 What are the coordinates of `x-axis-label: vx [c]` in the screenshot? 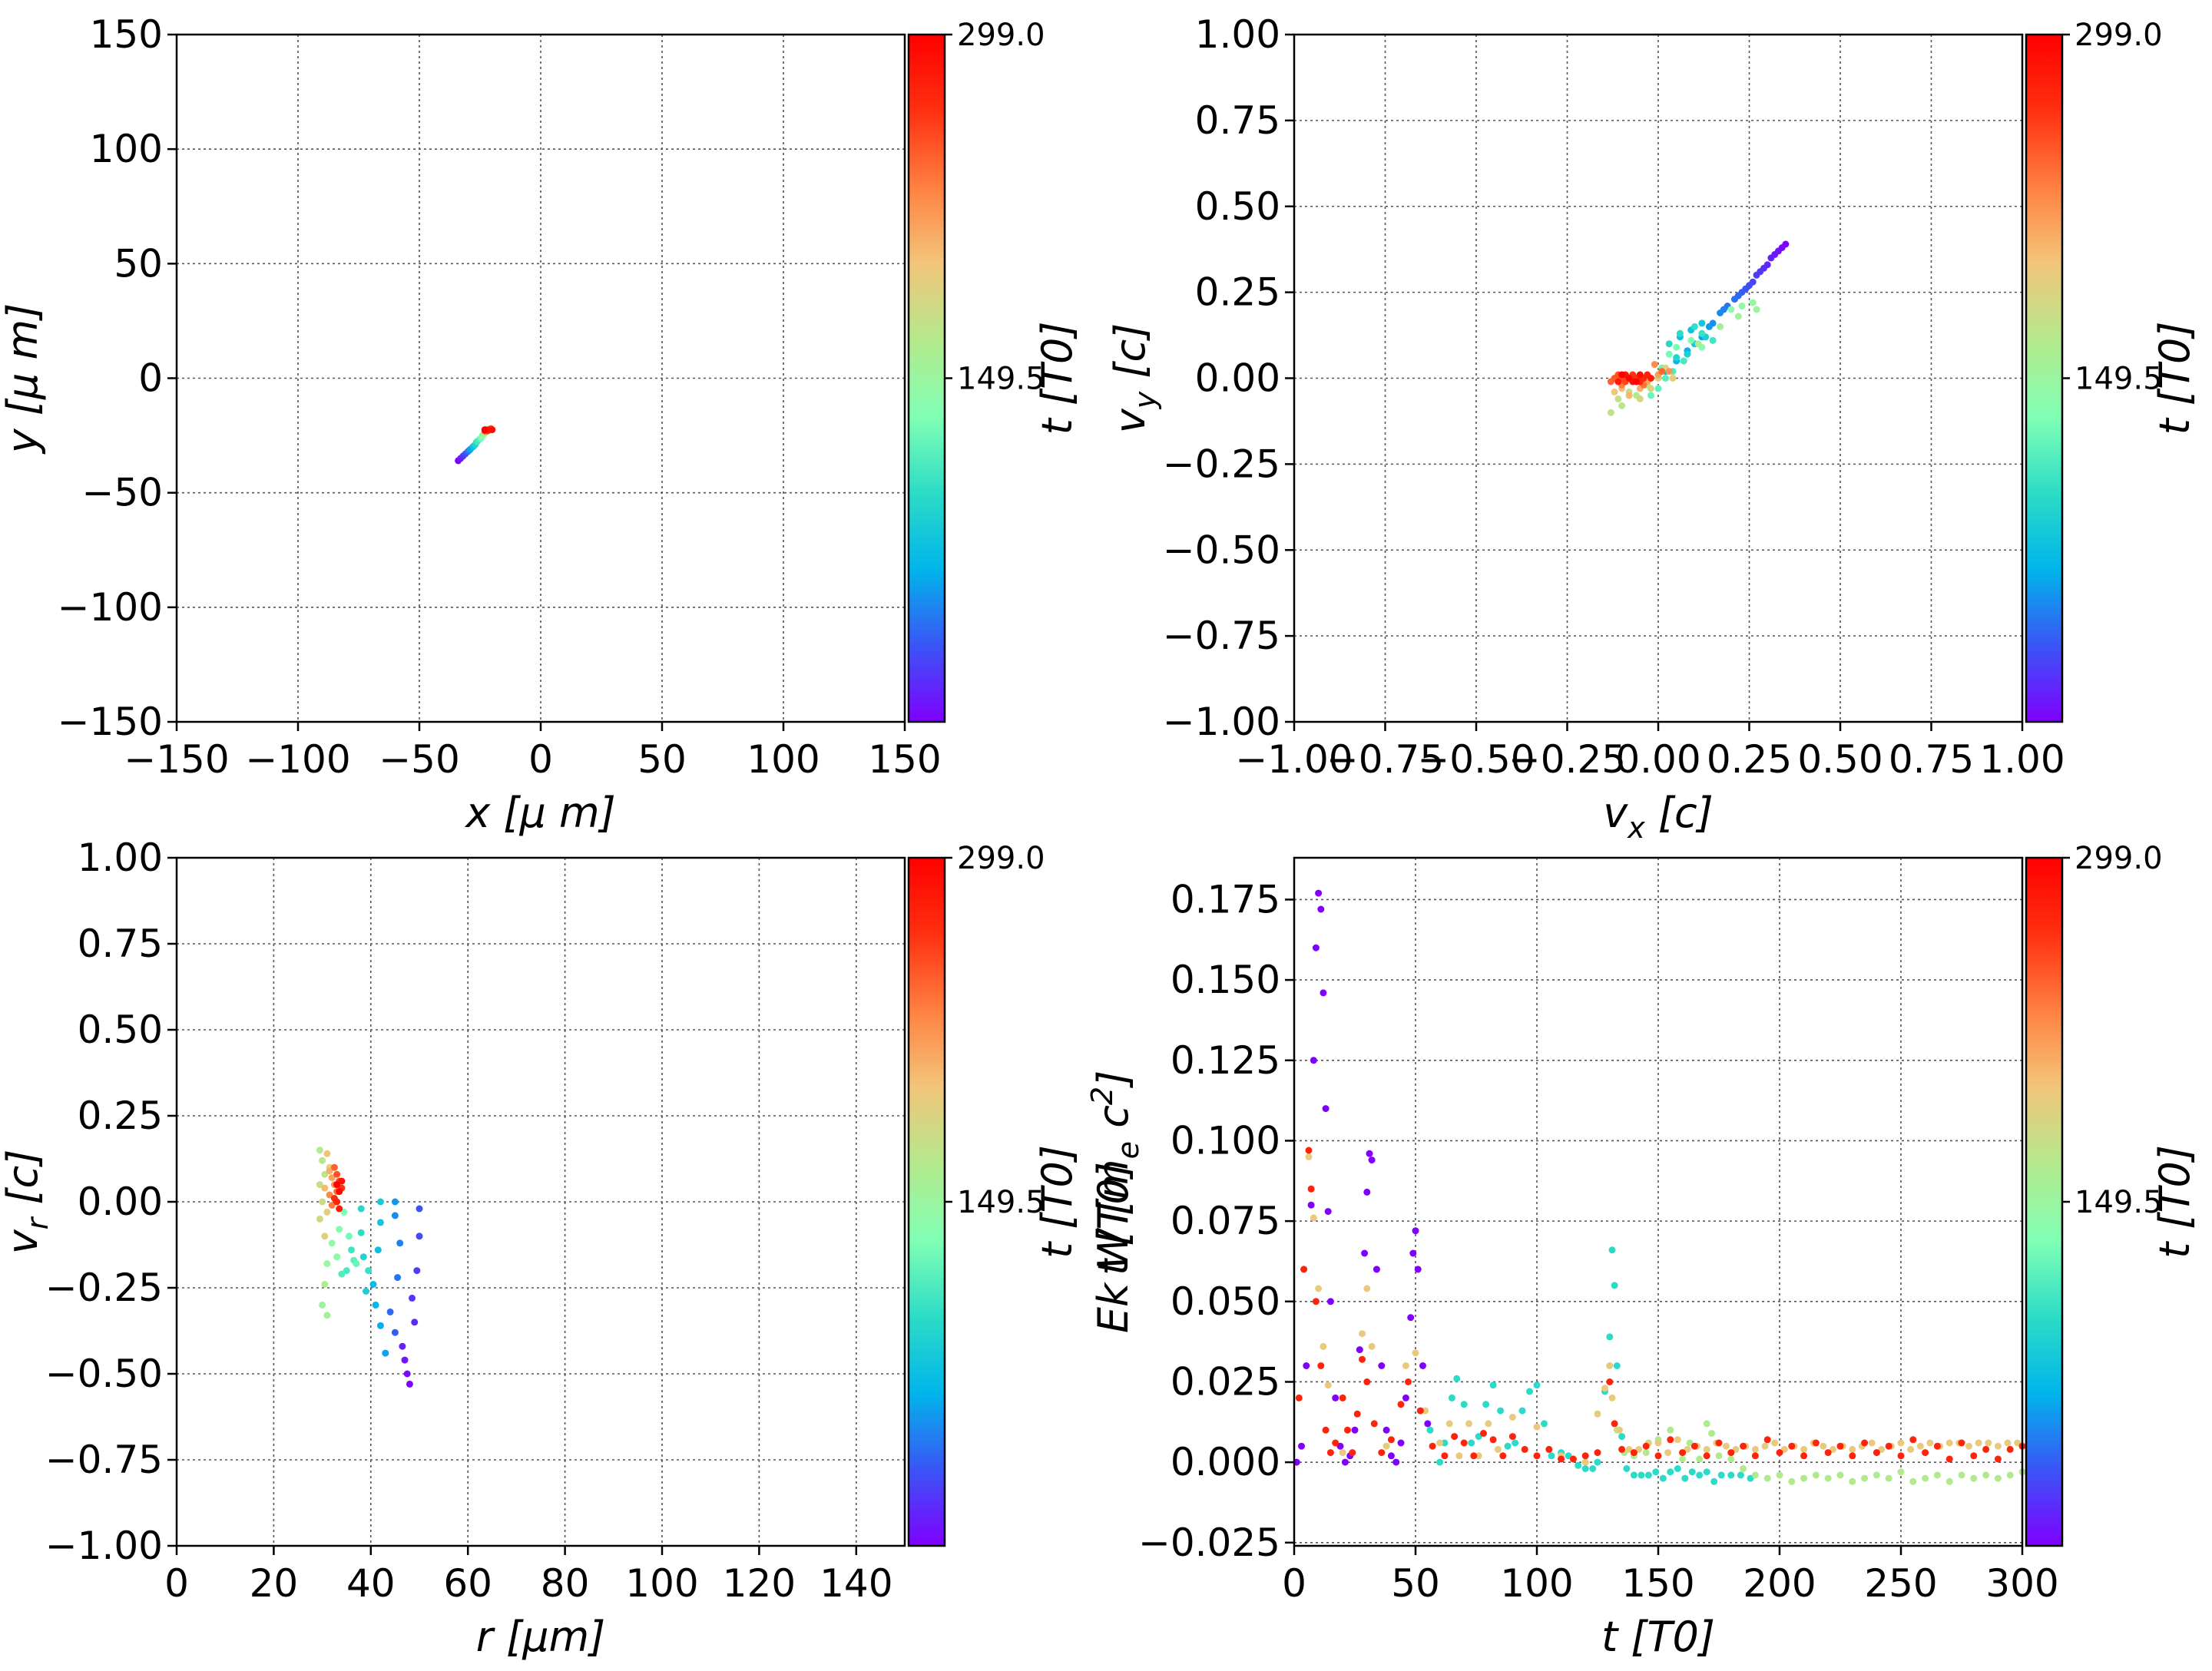 It's located at (1658, 817).